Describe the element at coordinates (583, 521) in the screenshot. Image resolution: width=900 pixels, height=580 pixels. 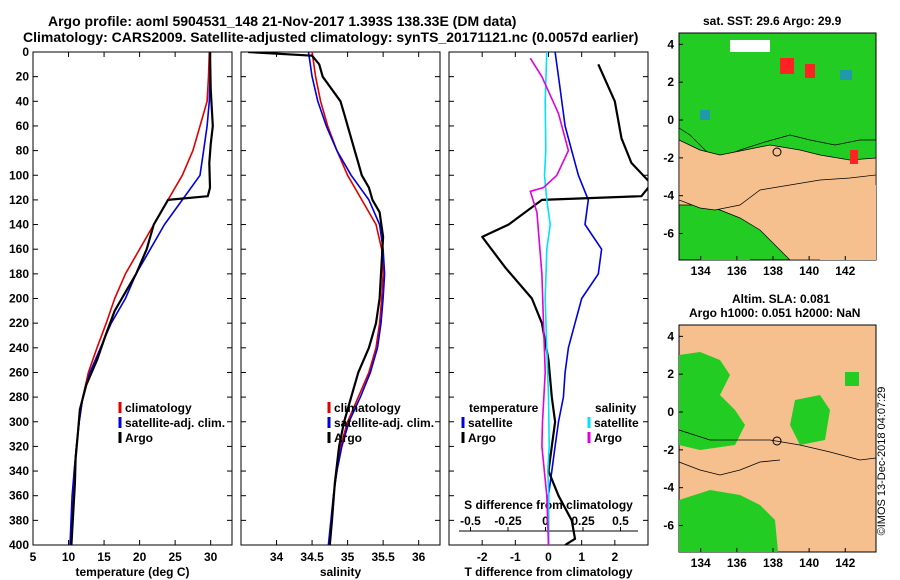
I see `s-axis-tick-label: 0.25` at that location.